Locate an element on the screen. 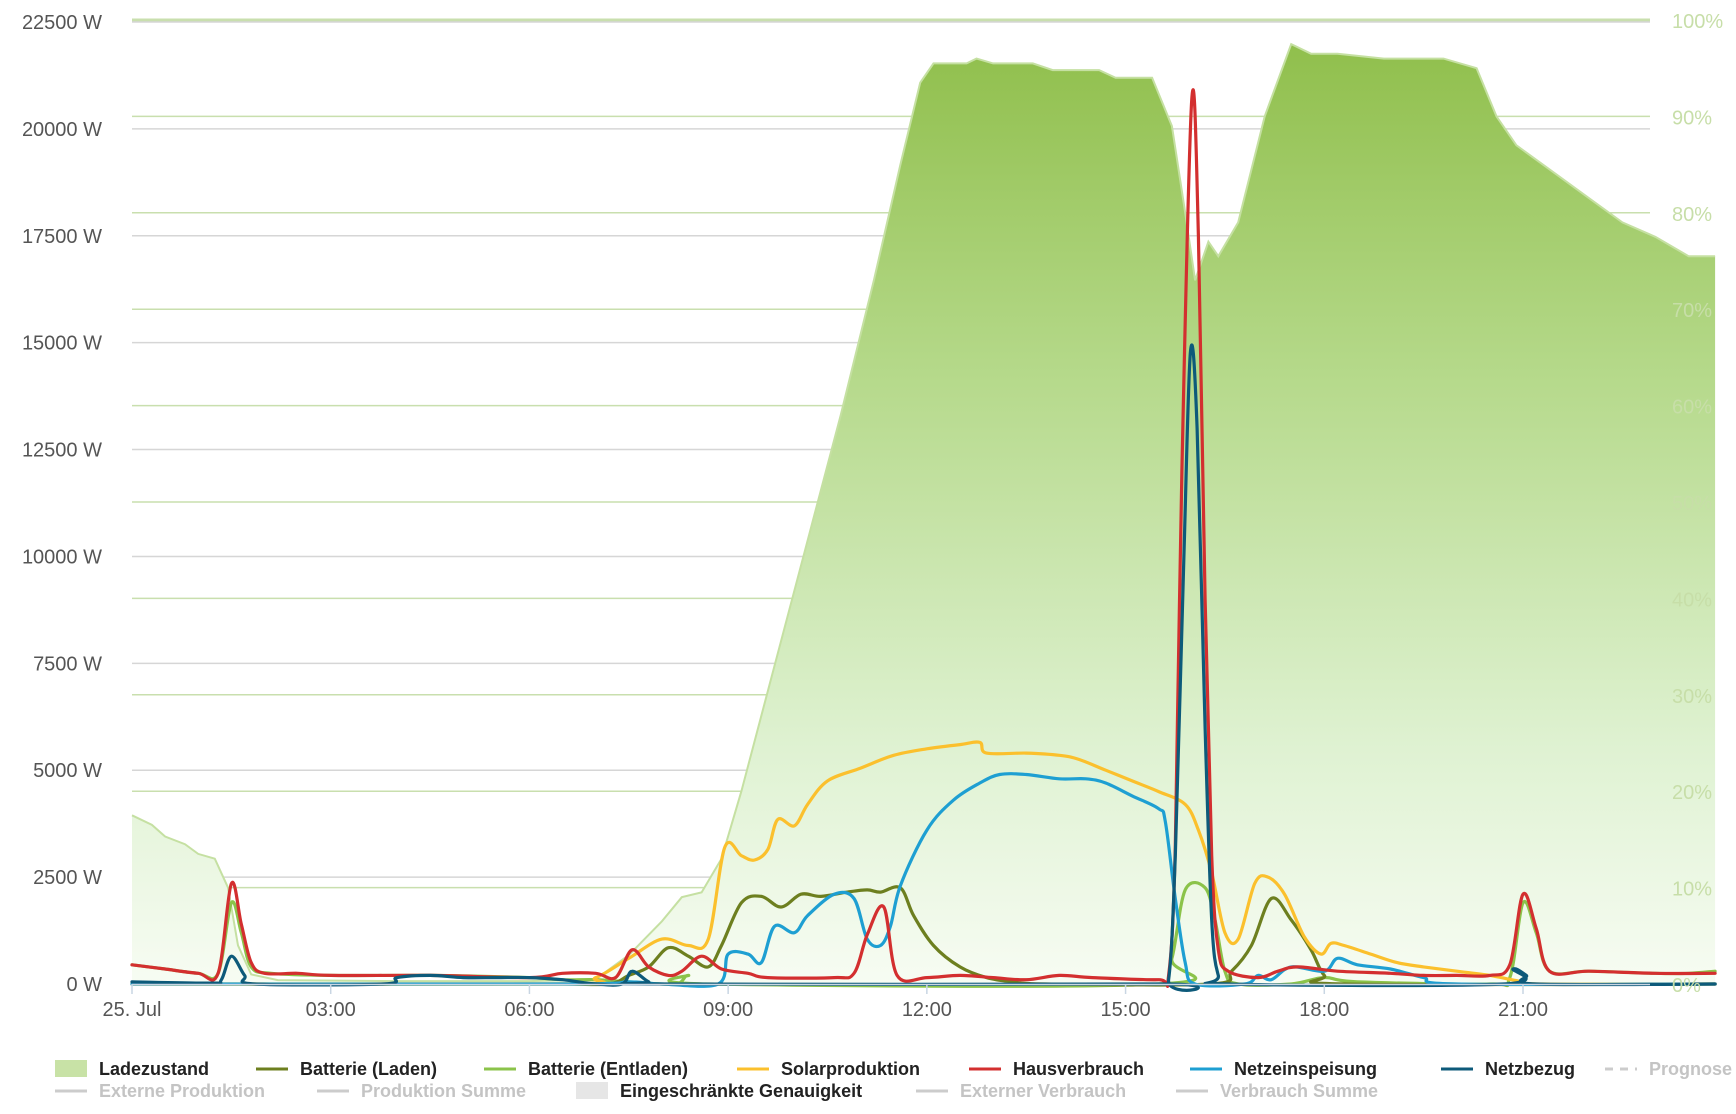 The image size is (1736, 1114). legend-item: Hausverbrauch is located at coordinates (1056, 1069).